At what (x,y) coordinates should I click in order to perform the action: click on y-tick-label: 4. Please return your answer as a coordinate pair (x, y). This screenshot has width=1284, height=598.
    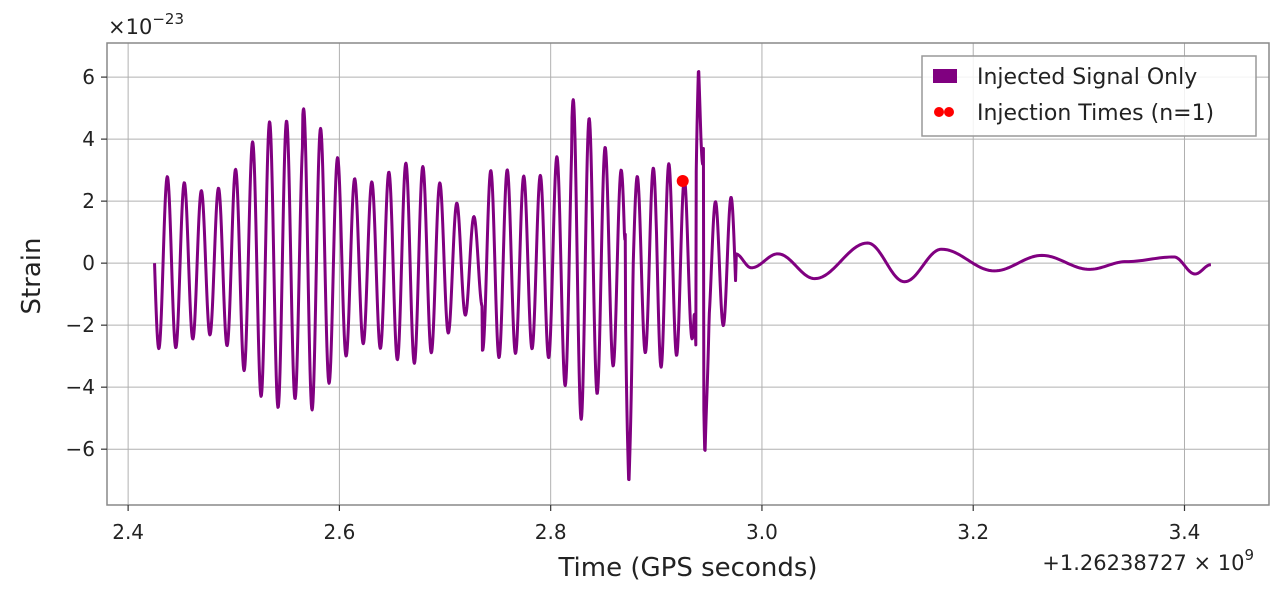
    Looking at the image, I should click on (88, 139).